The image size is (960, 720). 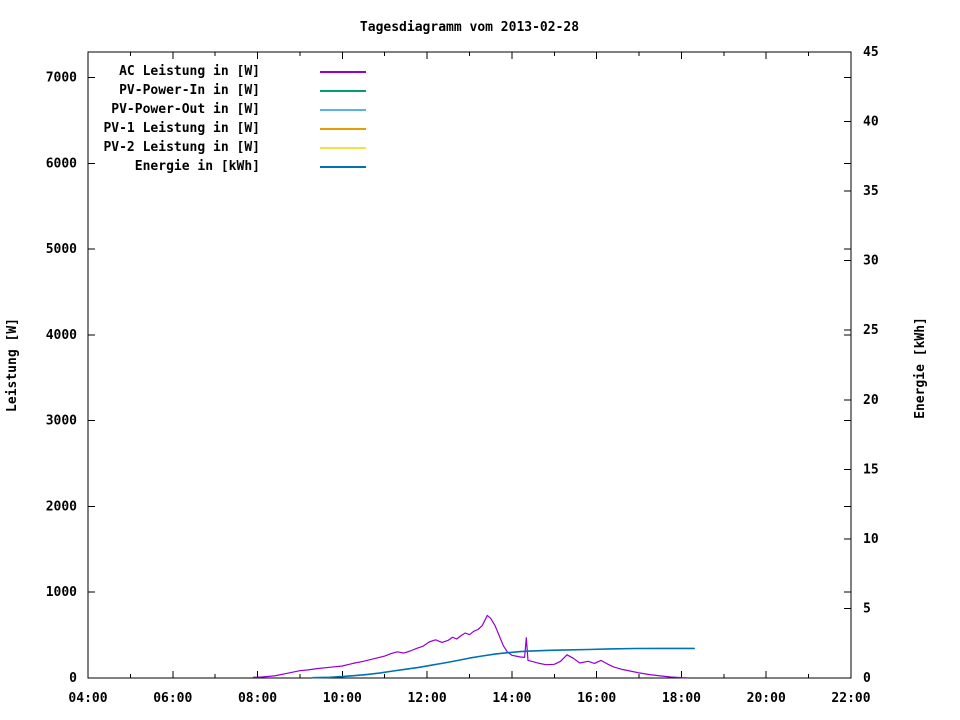 I want to click on y-left-tick-label: 1000, so click(x=61, y=592).